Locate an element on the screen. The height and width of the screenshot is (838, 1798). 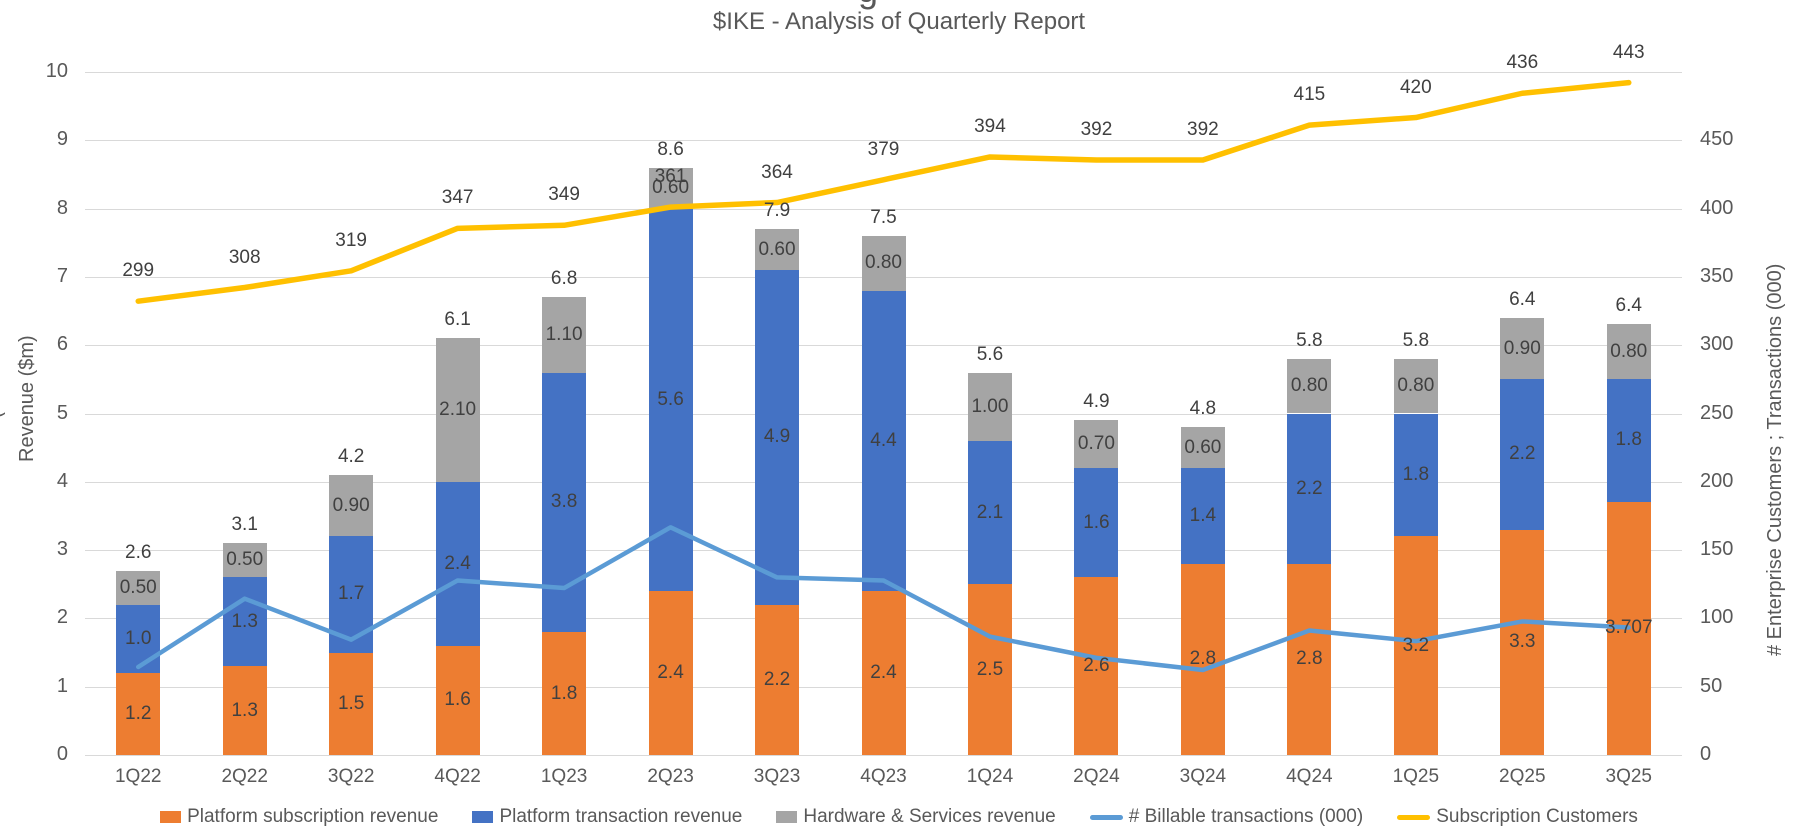
left-axis-tick-label: 10 is located at coordinates (56, 71).